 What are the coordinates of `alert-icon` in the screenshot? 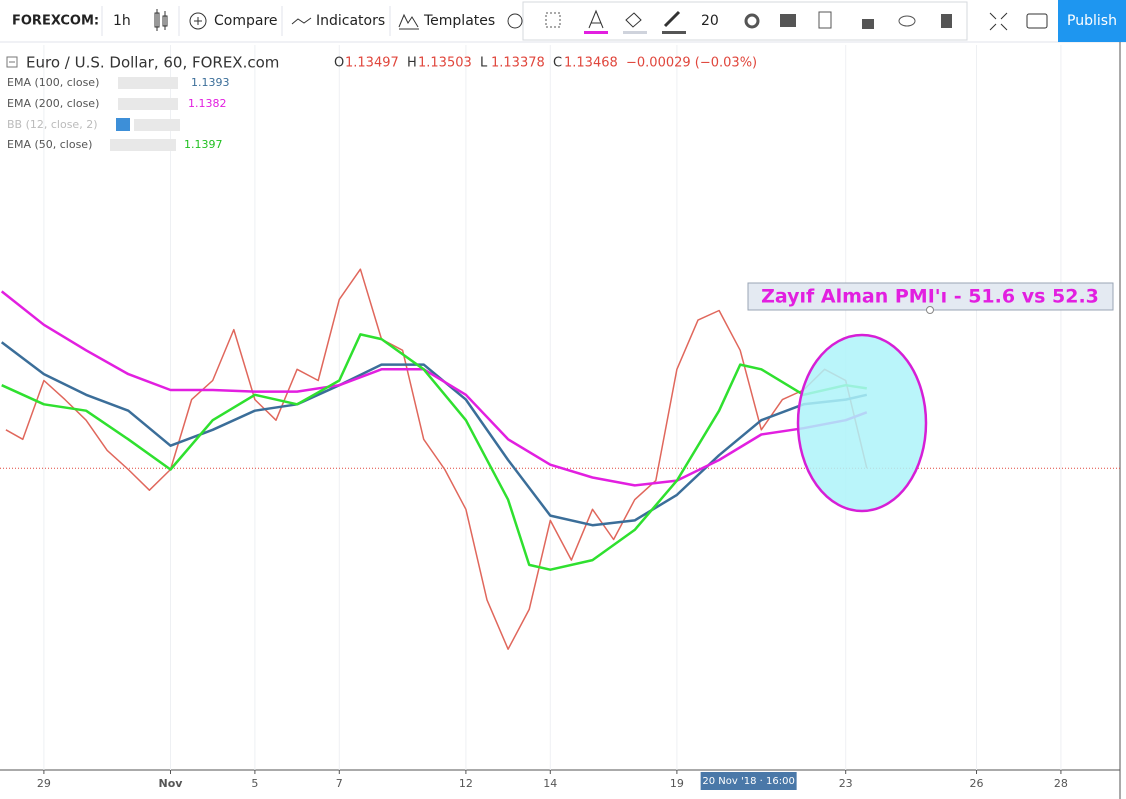 It's located at (515, 21).